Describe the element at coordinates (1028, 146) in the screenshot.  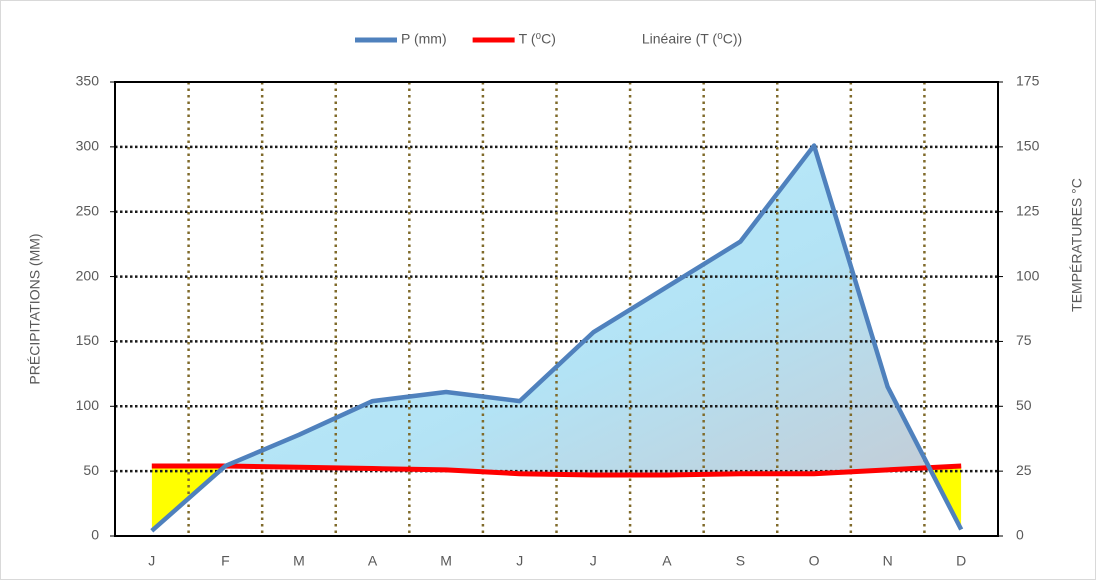
I see `y2-tick-label: 150` at that location.